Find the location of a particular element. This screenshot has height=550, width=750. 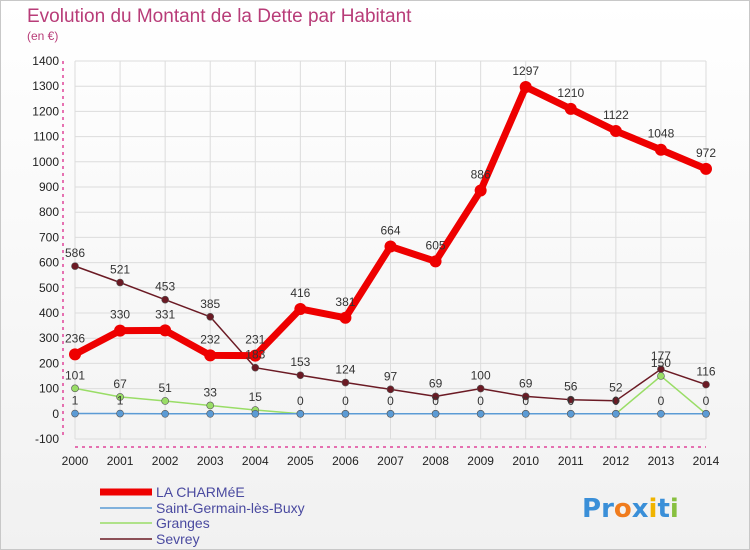

y-tick-label: 200 is located at coordinates (49, 363).